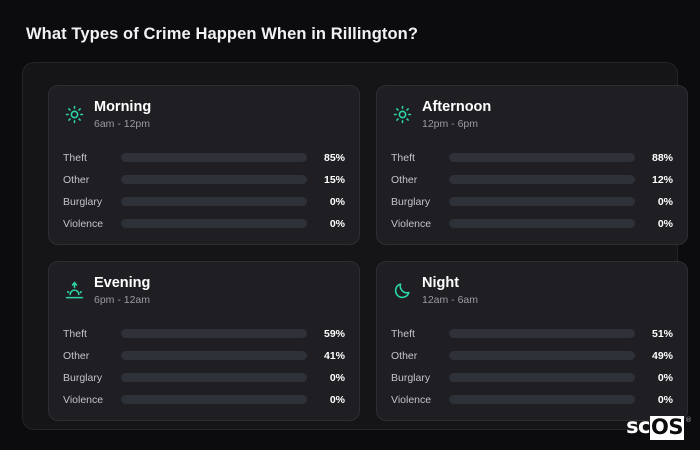  What do you see at coordinates (204, 290) in the screenshot?
I see `card-header: Evening 6pm - 12am` at bounding box center [204, 290].